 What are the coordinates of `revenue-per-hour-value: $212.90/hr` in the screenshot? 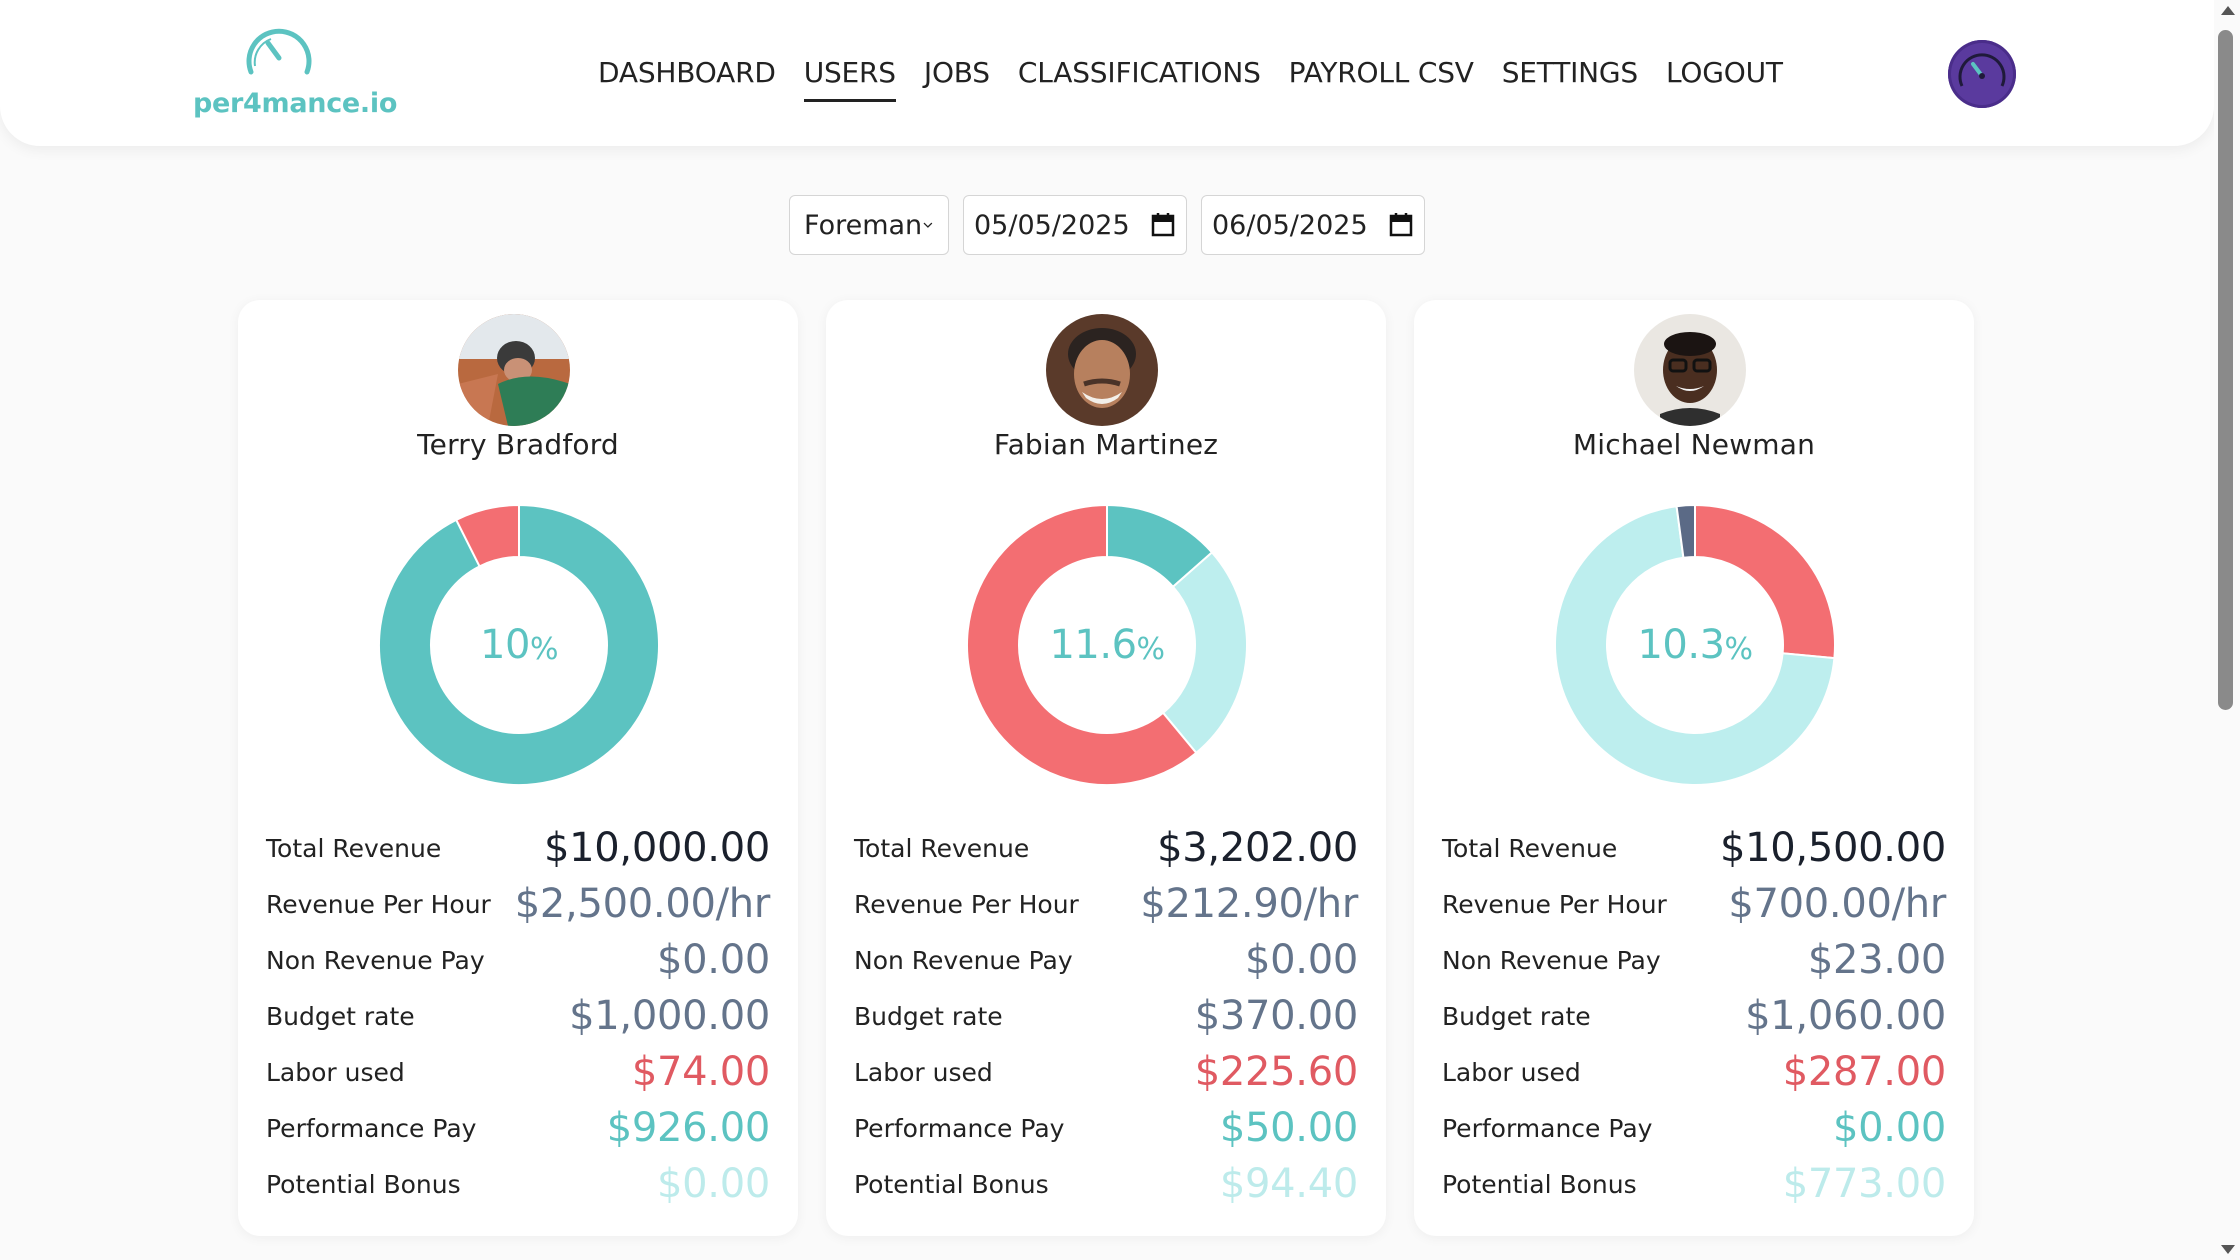 It's located at (1249, 904).